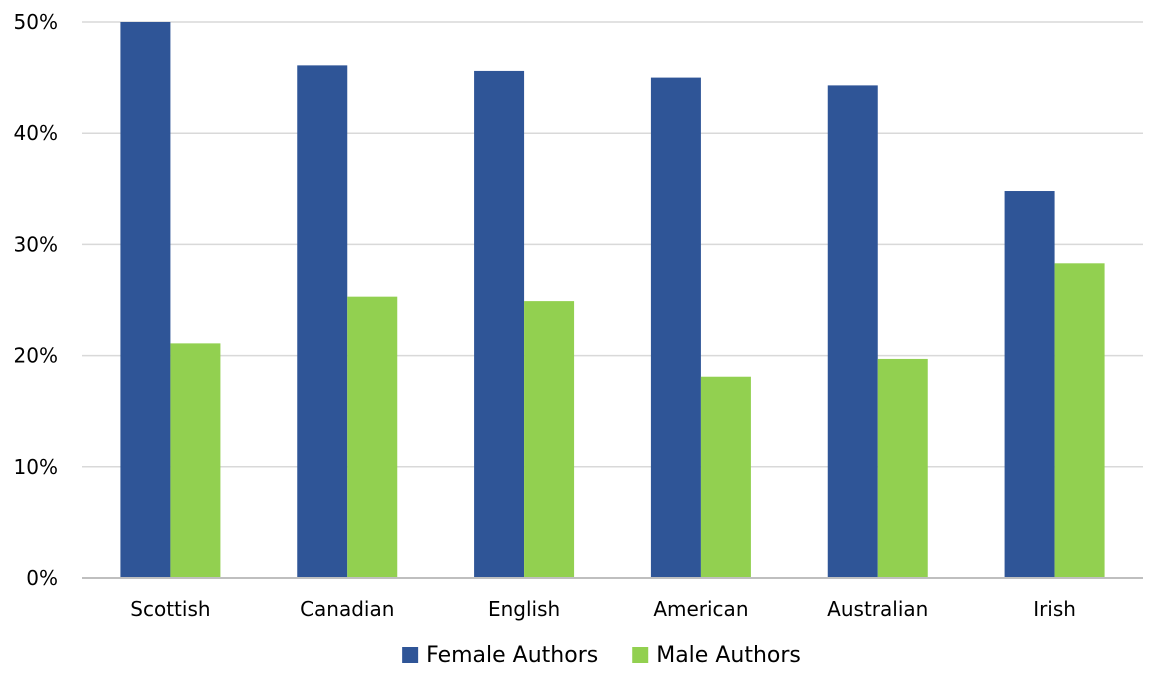 This screenshot has height=689, width=1163. I want to click on x-tick-label: Australian, so click(877, 609).